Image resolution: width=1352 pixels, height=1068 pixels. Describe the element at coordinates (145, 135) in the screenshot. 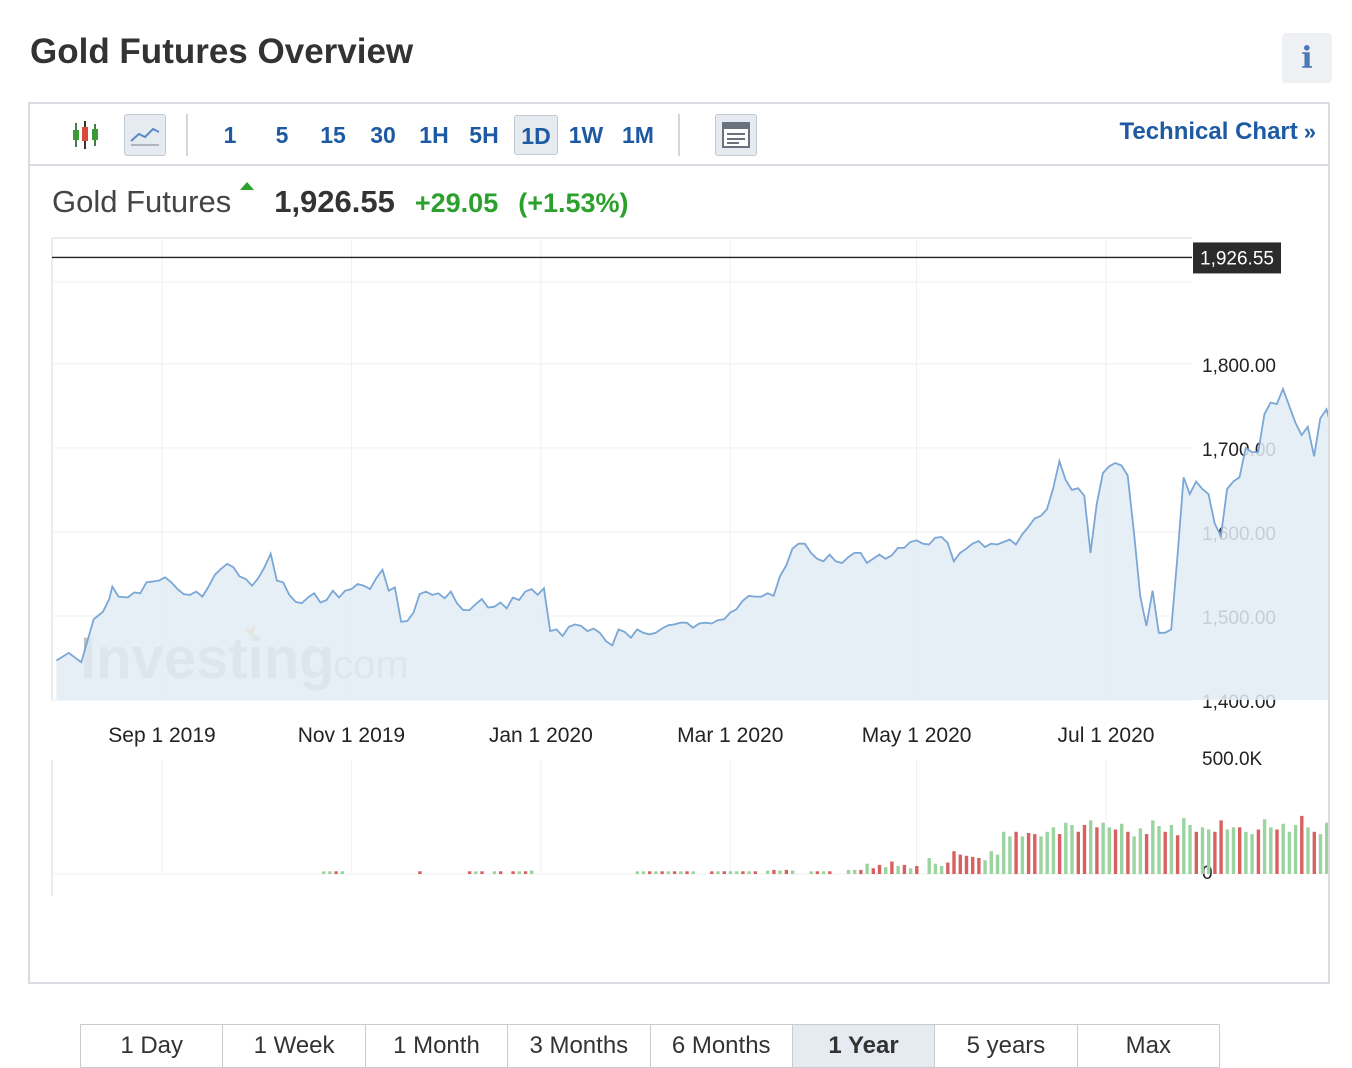

I see `line-chart-icon` at that location.